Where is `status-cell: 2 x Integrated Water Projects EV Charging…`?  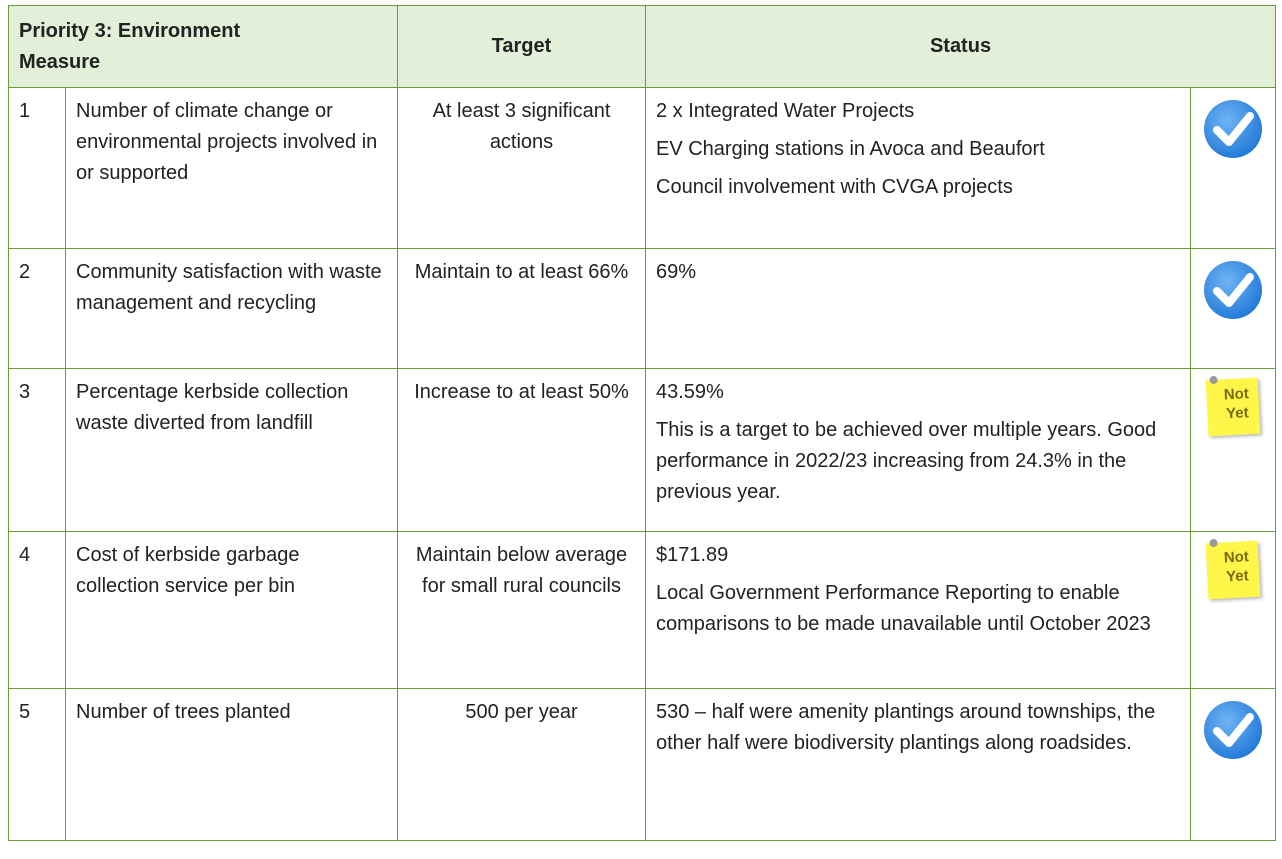 status-cell: 2 x Integrated Water Projects EV Charging… is located at coordinates (918, 168).